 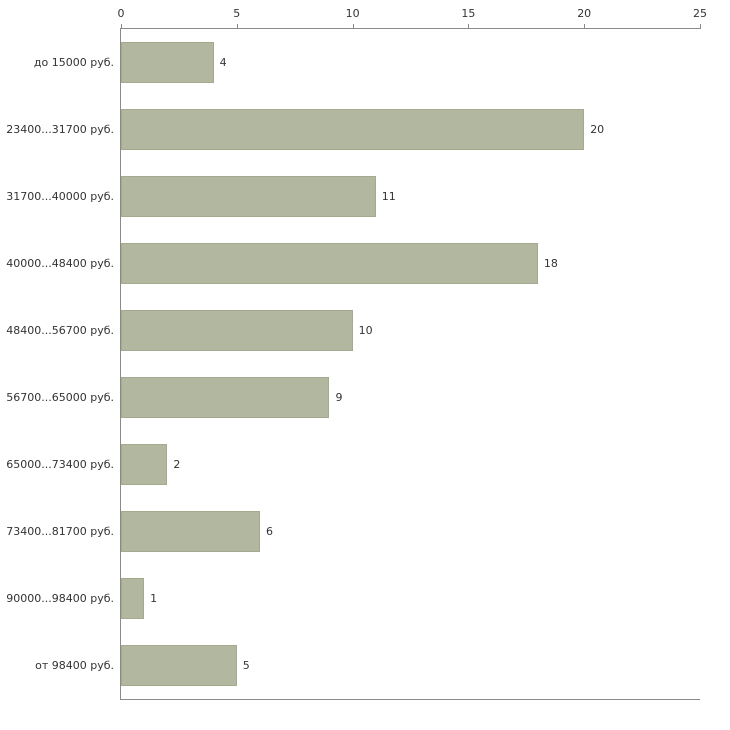 What do you see at coordinates (365, 330) in the screenshot?
I see `value-label: 10` at bounding box center [365, 330].